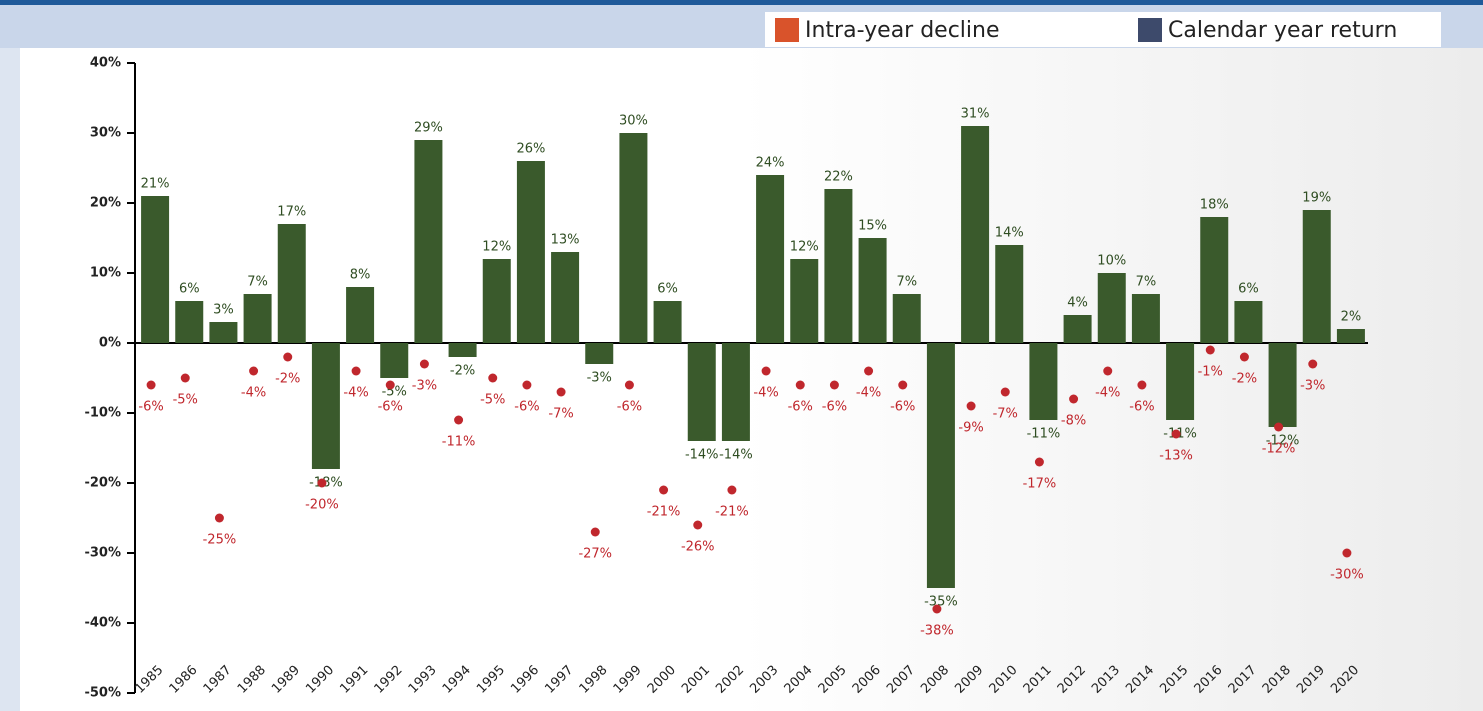 This screenshot has width=1483, height=711. What do you see at coordinates (105, 203) in the screenshot?
I see `y-tick-label: 20%` at bounding box center [105, 203].